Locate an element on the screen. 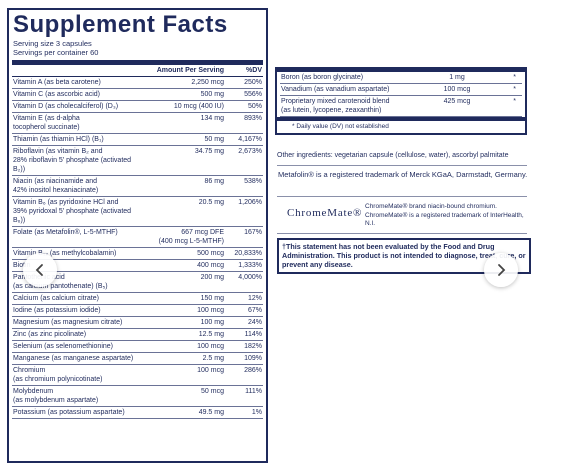  nutrient-dv: 67% is located at coordinates (254, 310).